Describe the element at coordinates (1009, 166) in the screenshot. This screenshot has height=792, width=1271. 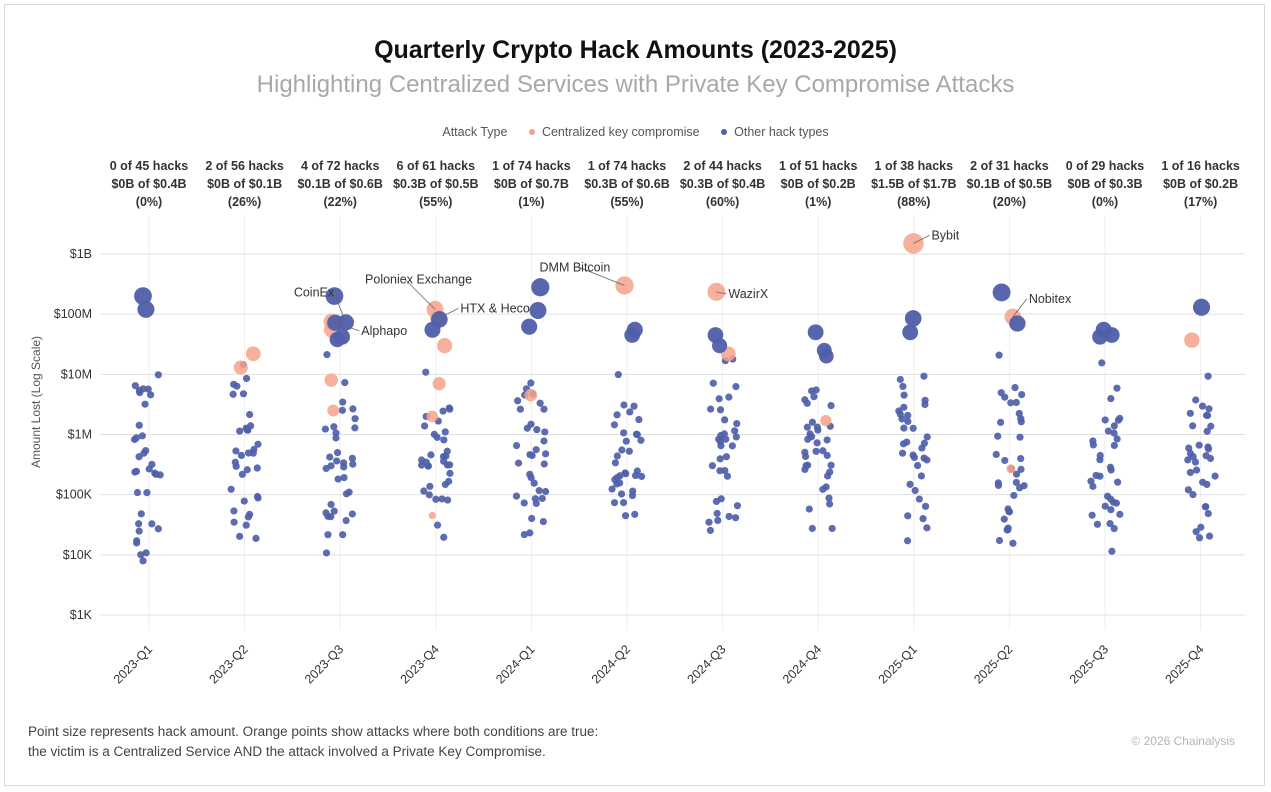
I see `quarter-hack-count: 2 of 31 hacks` at that location.